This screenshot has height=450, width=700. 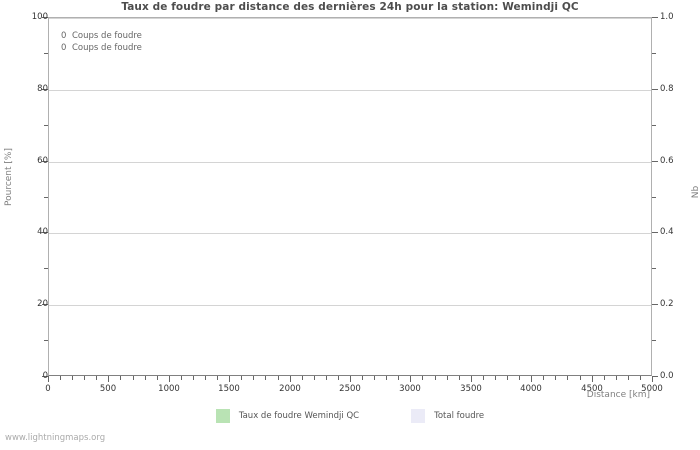 What do you see at coordinates (618, 395) in the screenshot?
I see `x-axis-title: Distance [km]` at bounding box center [618, 395].